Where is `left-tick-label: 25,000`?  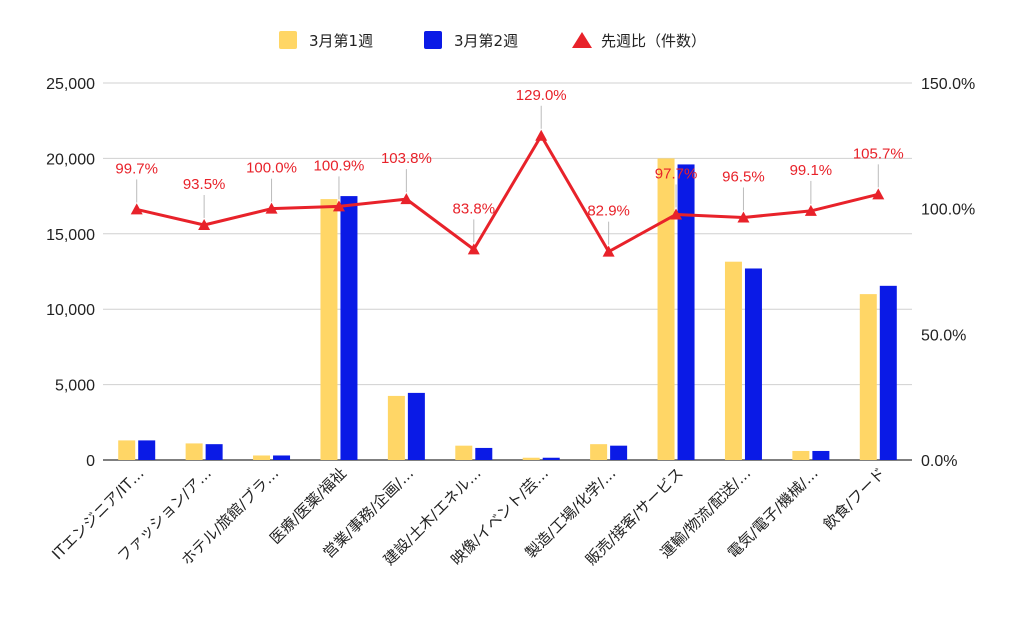
left-tick-label: 25,000 is located at coordinates (70, 84).